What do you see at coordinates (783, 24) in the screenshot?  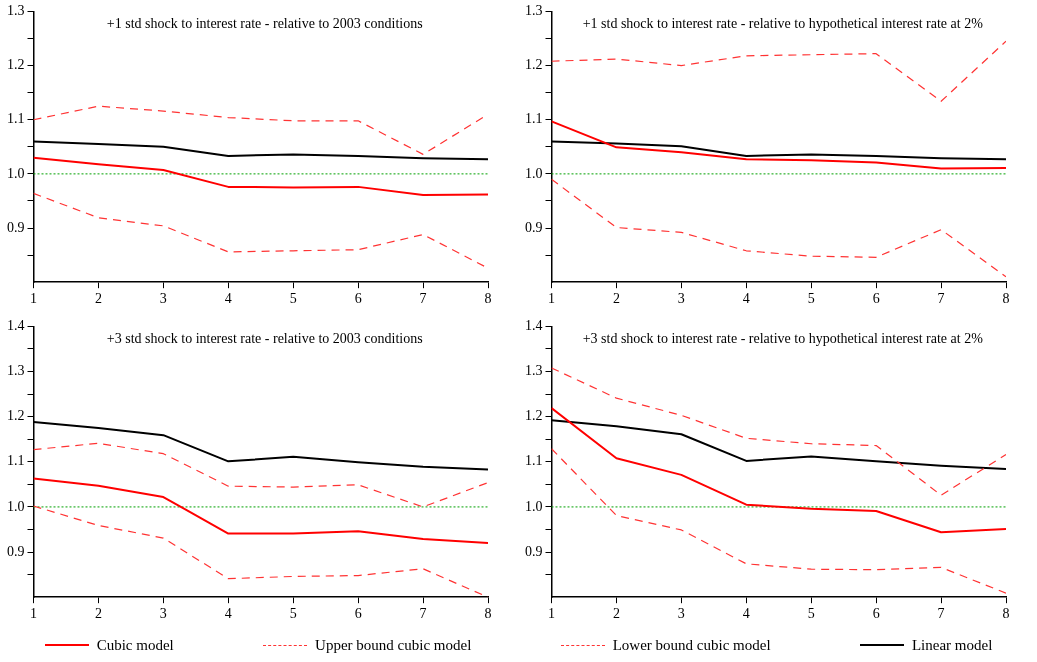 I see `chart-title: +1 std shock to interest rate - relative to hypothetical interest rate at 2%` at bounding box center [783, 24].